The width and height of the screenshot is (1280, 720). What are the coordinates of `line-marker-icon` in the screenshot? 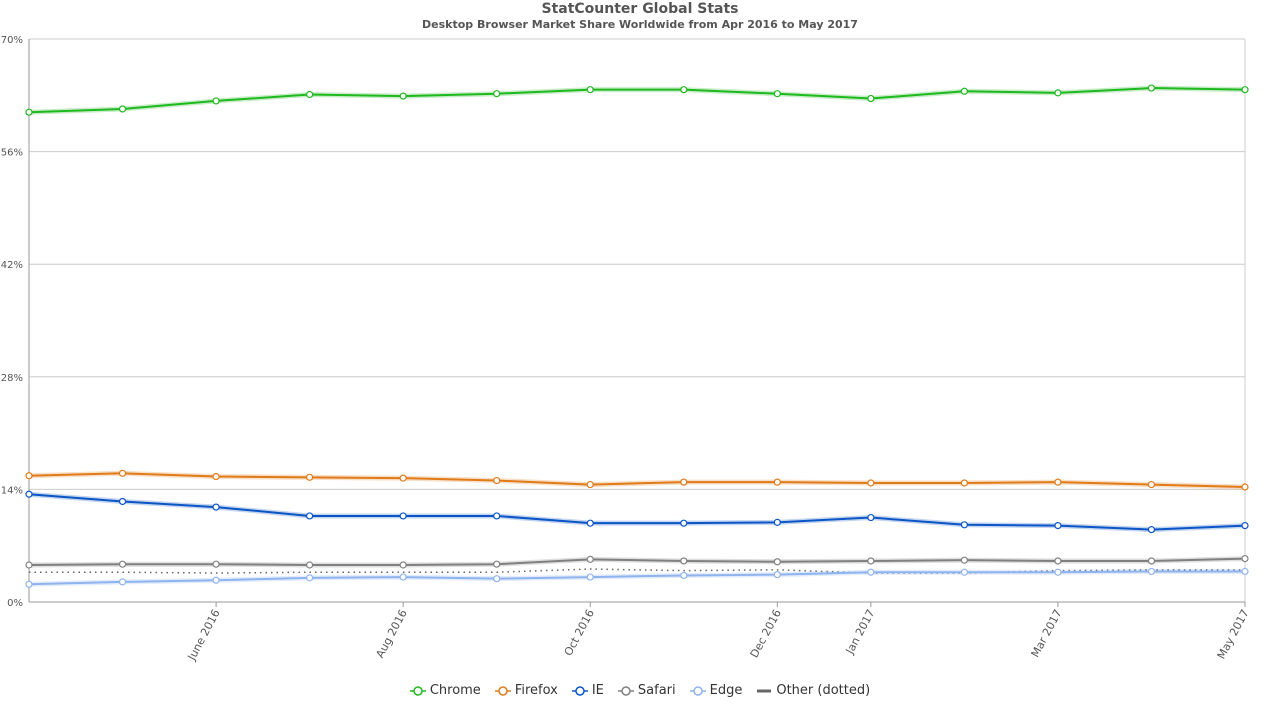 It's located at (764, 690).